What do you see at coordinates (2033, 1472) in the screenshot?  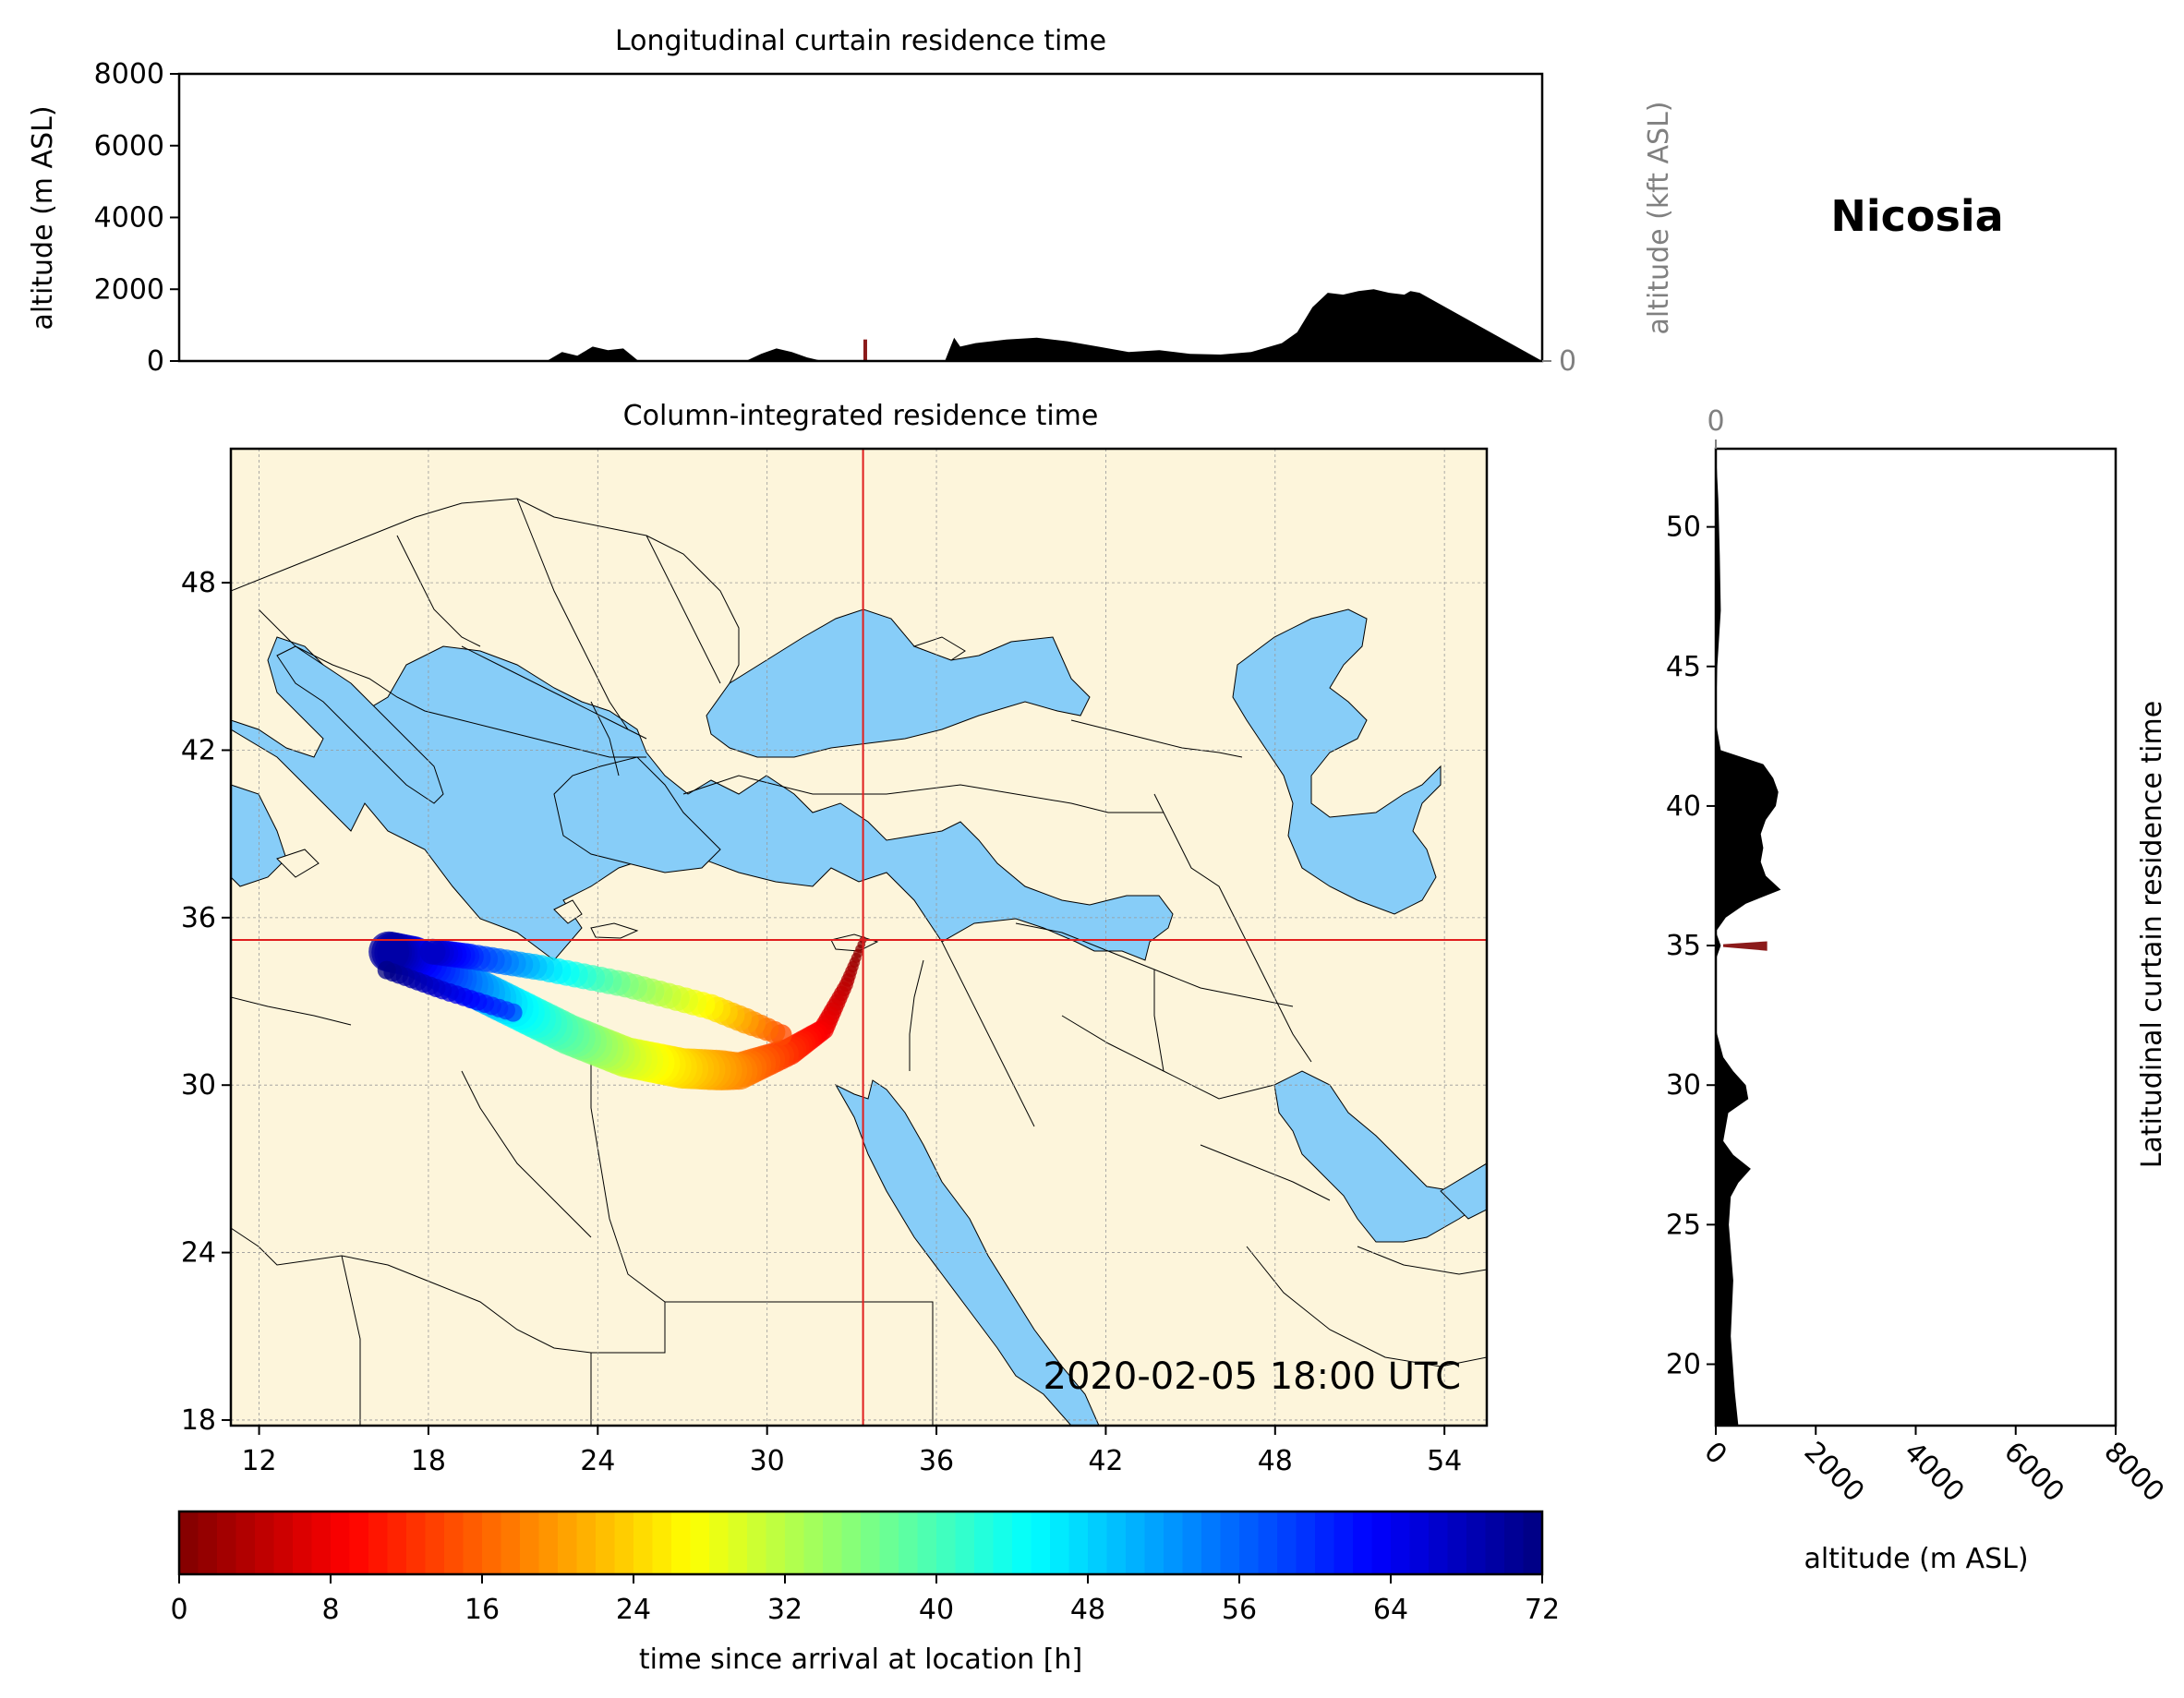 I see `altitude-tick-label: 6000` at bounding box center [2033, 1472].